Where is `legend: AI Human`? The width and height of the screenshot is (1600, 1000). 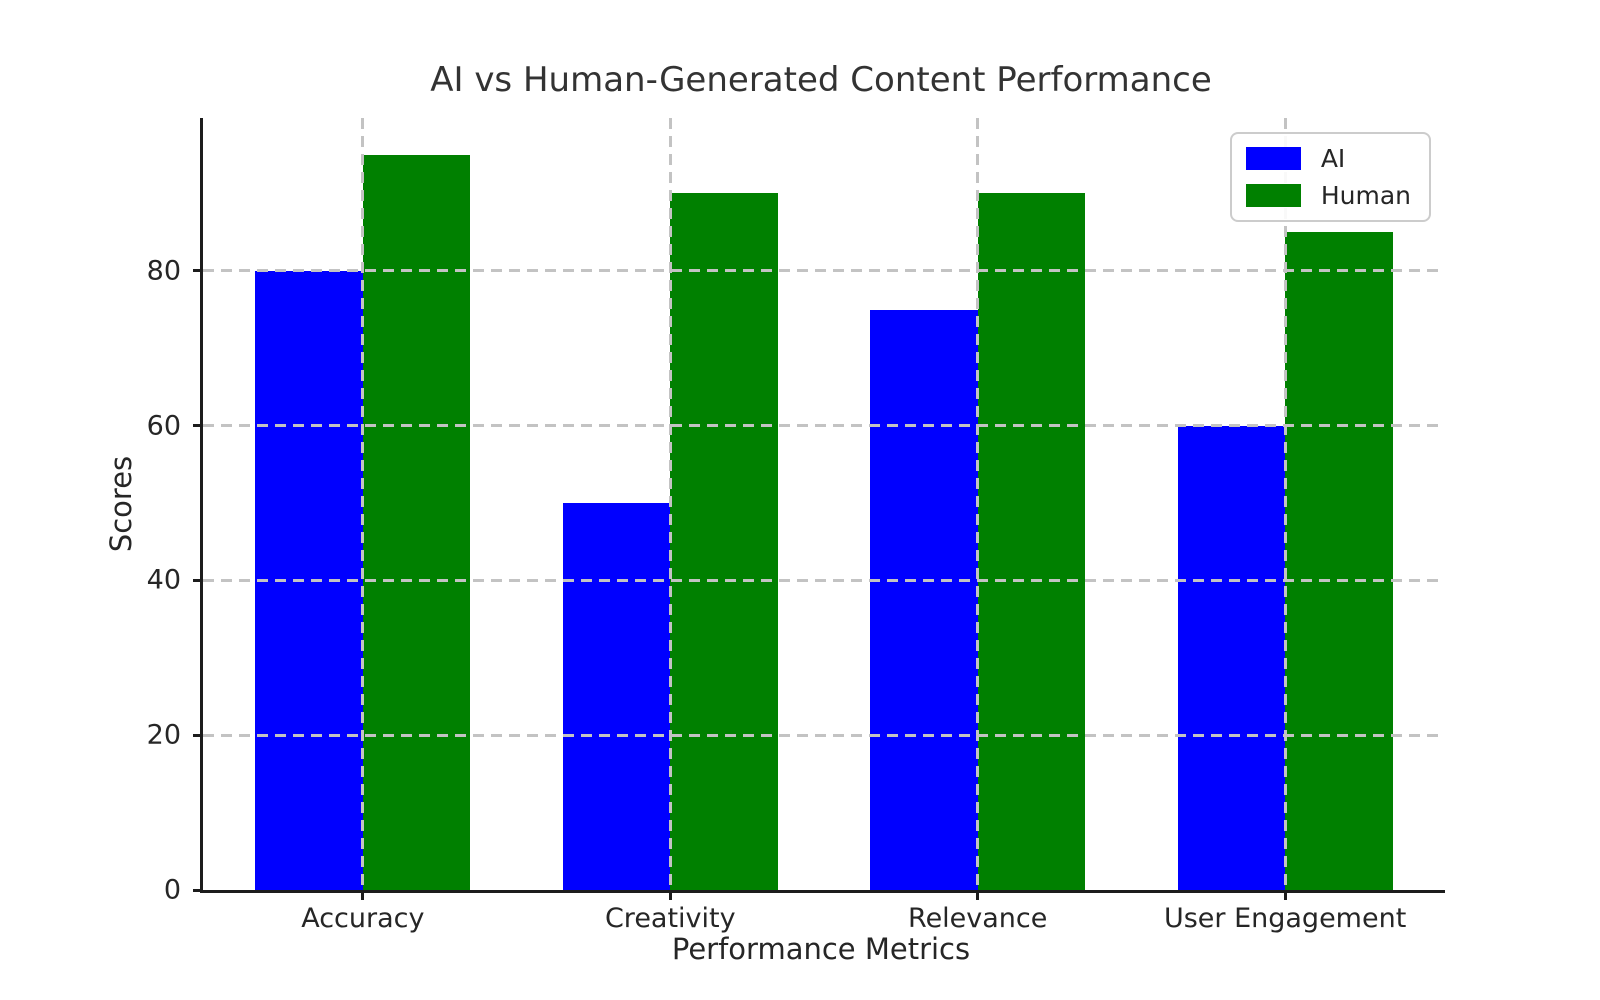
legend: AI Human is located at coordinates (1330, 177).